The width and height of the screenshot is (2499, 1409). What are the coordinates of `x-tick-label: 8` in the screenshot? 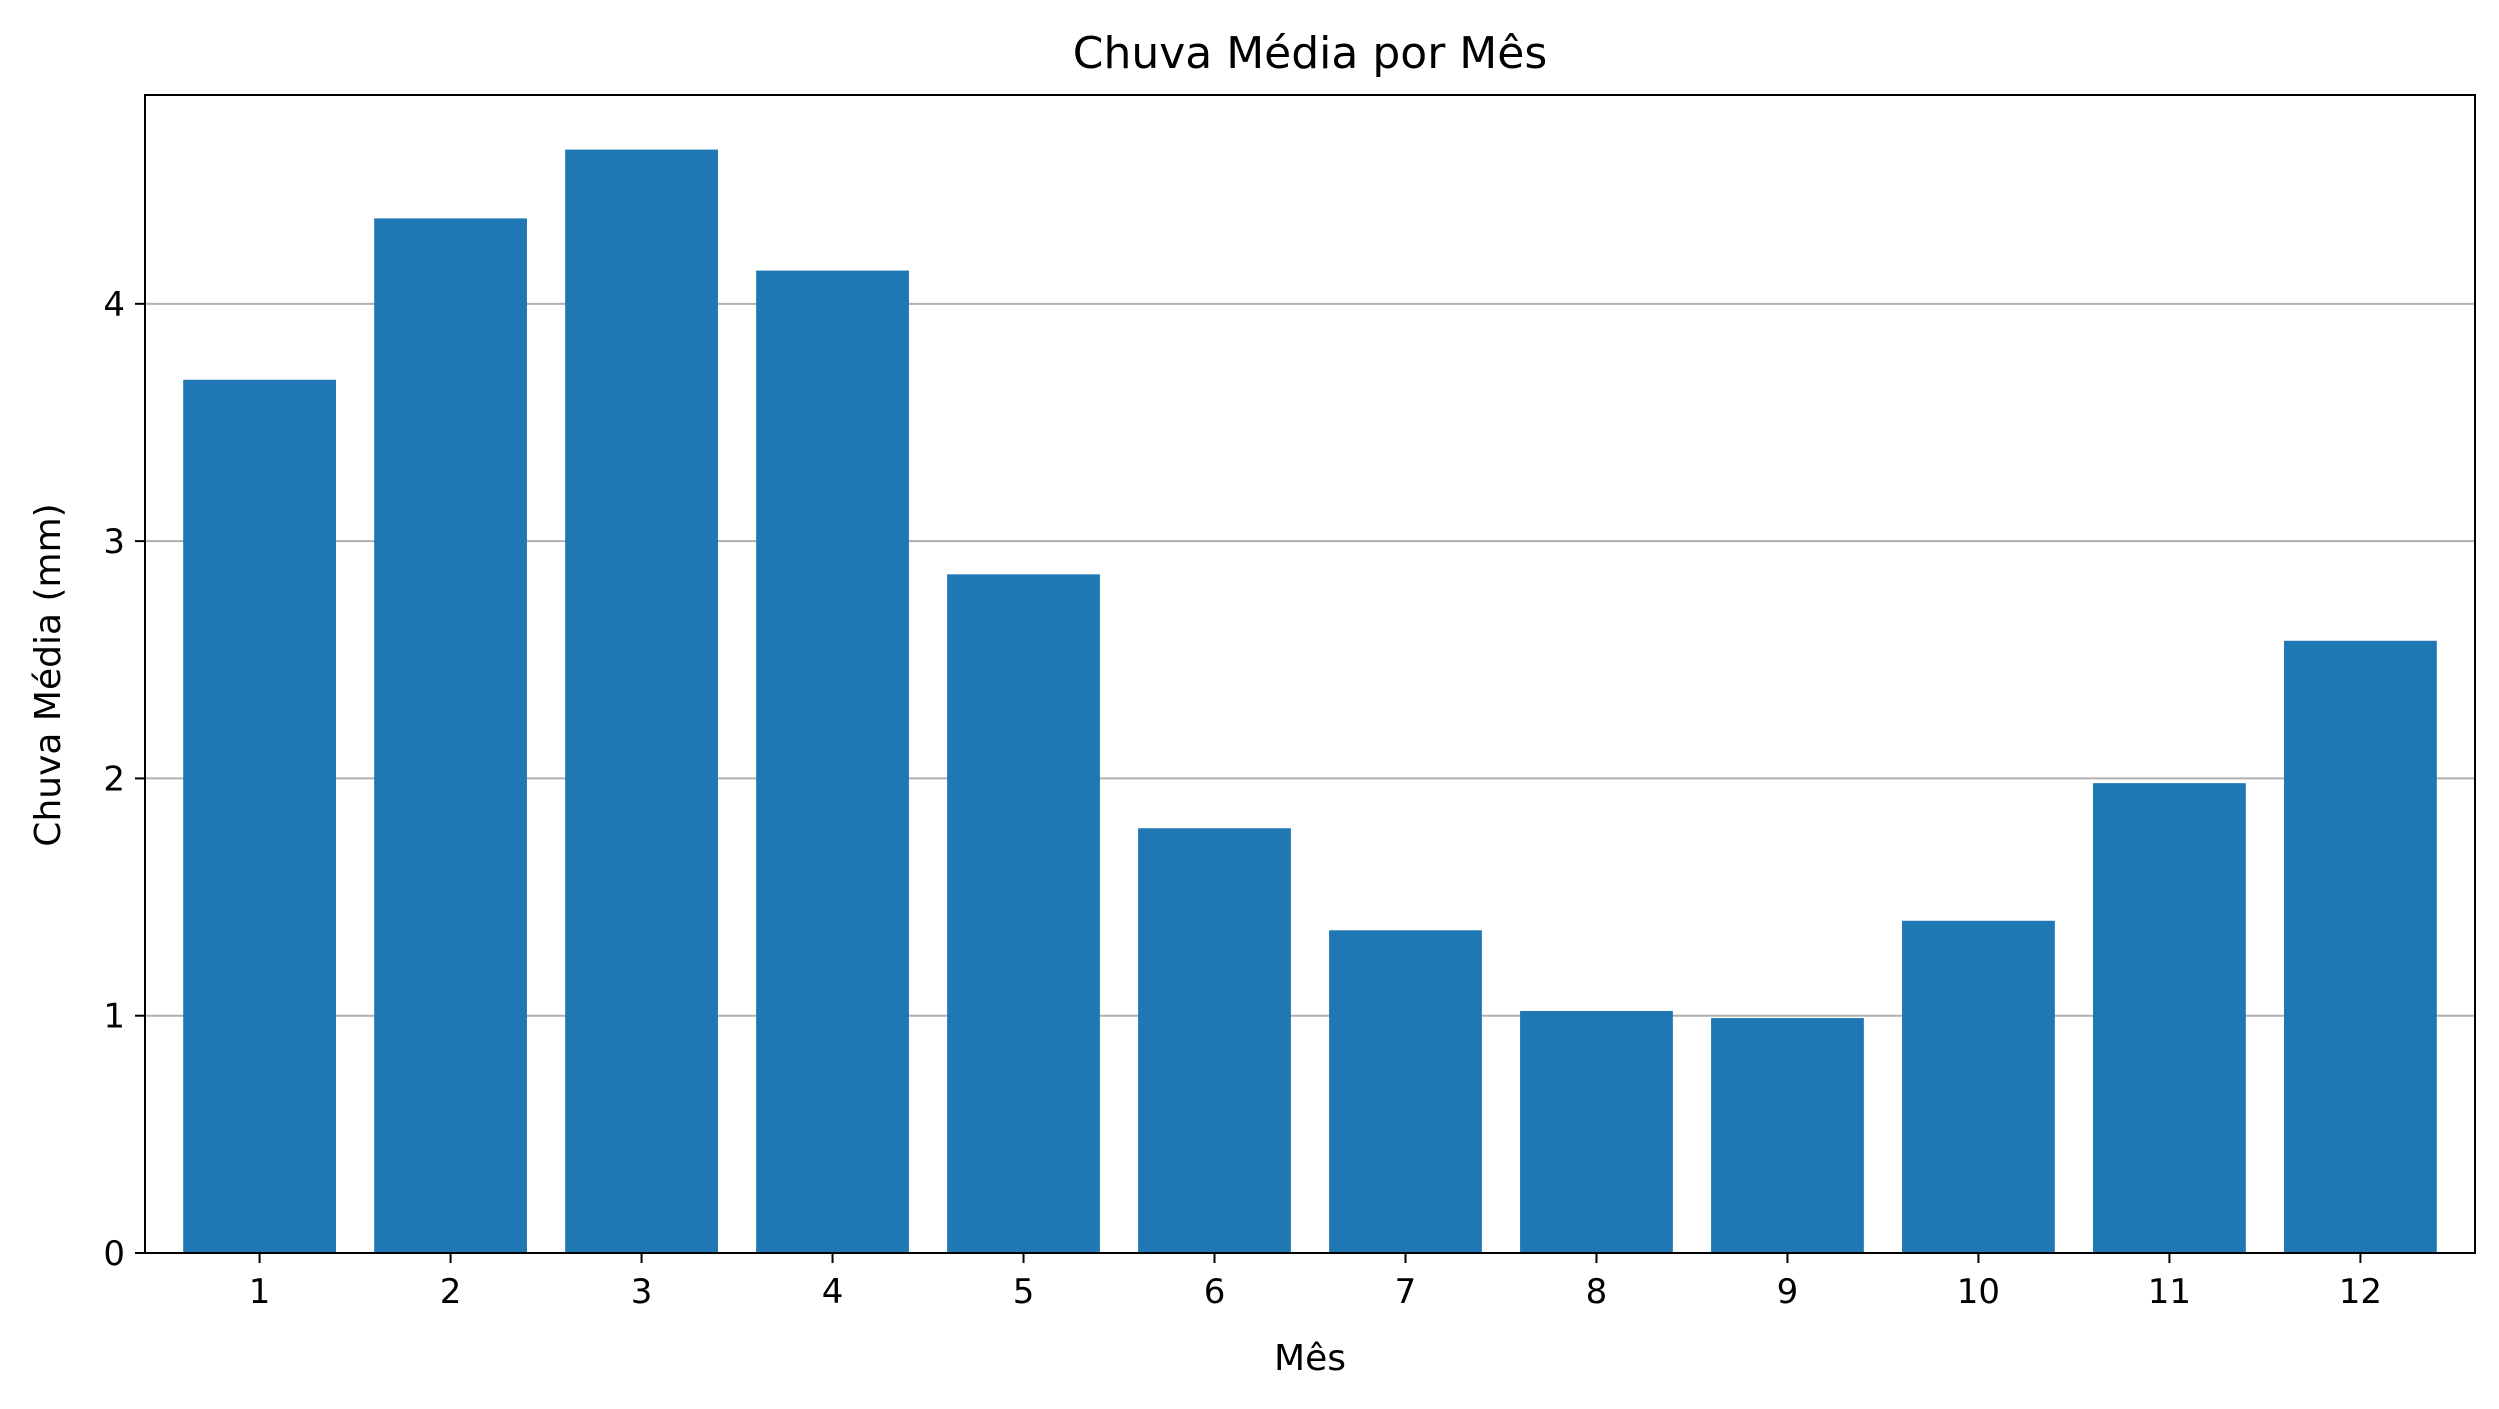 It's located at (1597, 1292).